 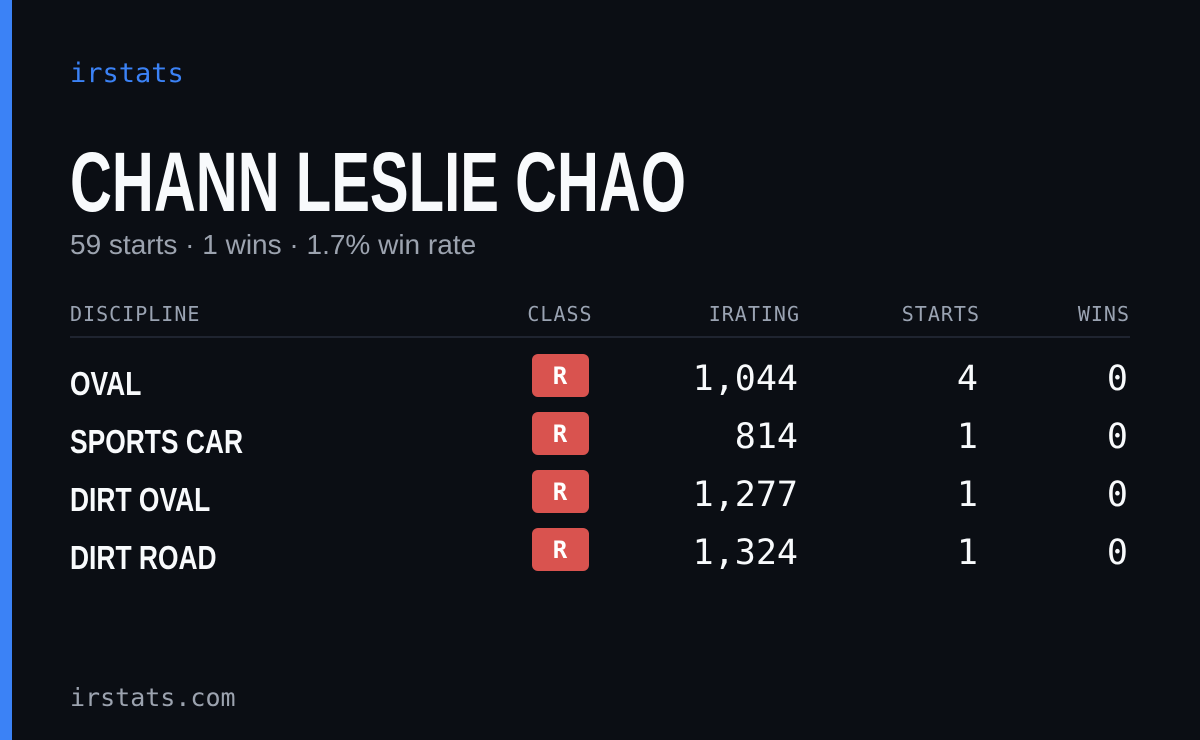 What do you see at coordinates (273, 244) in the screenshot?
I see `driver-summary: 59 starts · 1 wins · 1.7% win rate` at bounding box center [273, 244].